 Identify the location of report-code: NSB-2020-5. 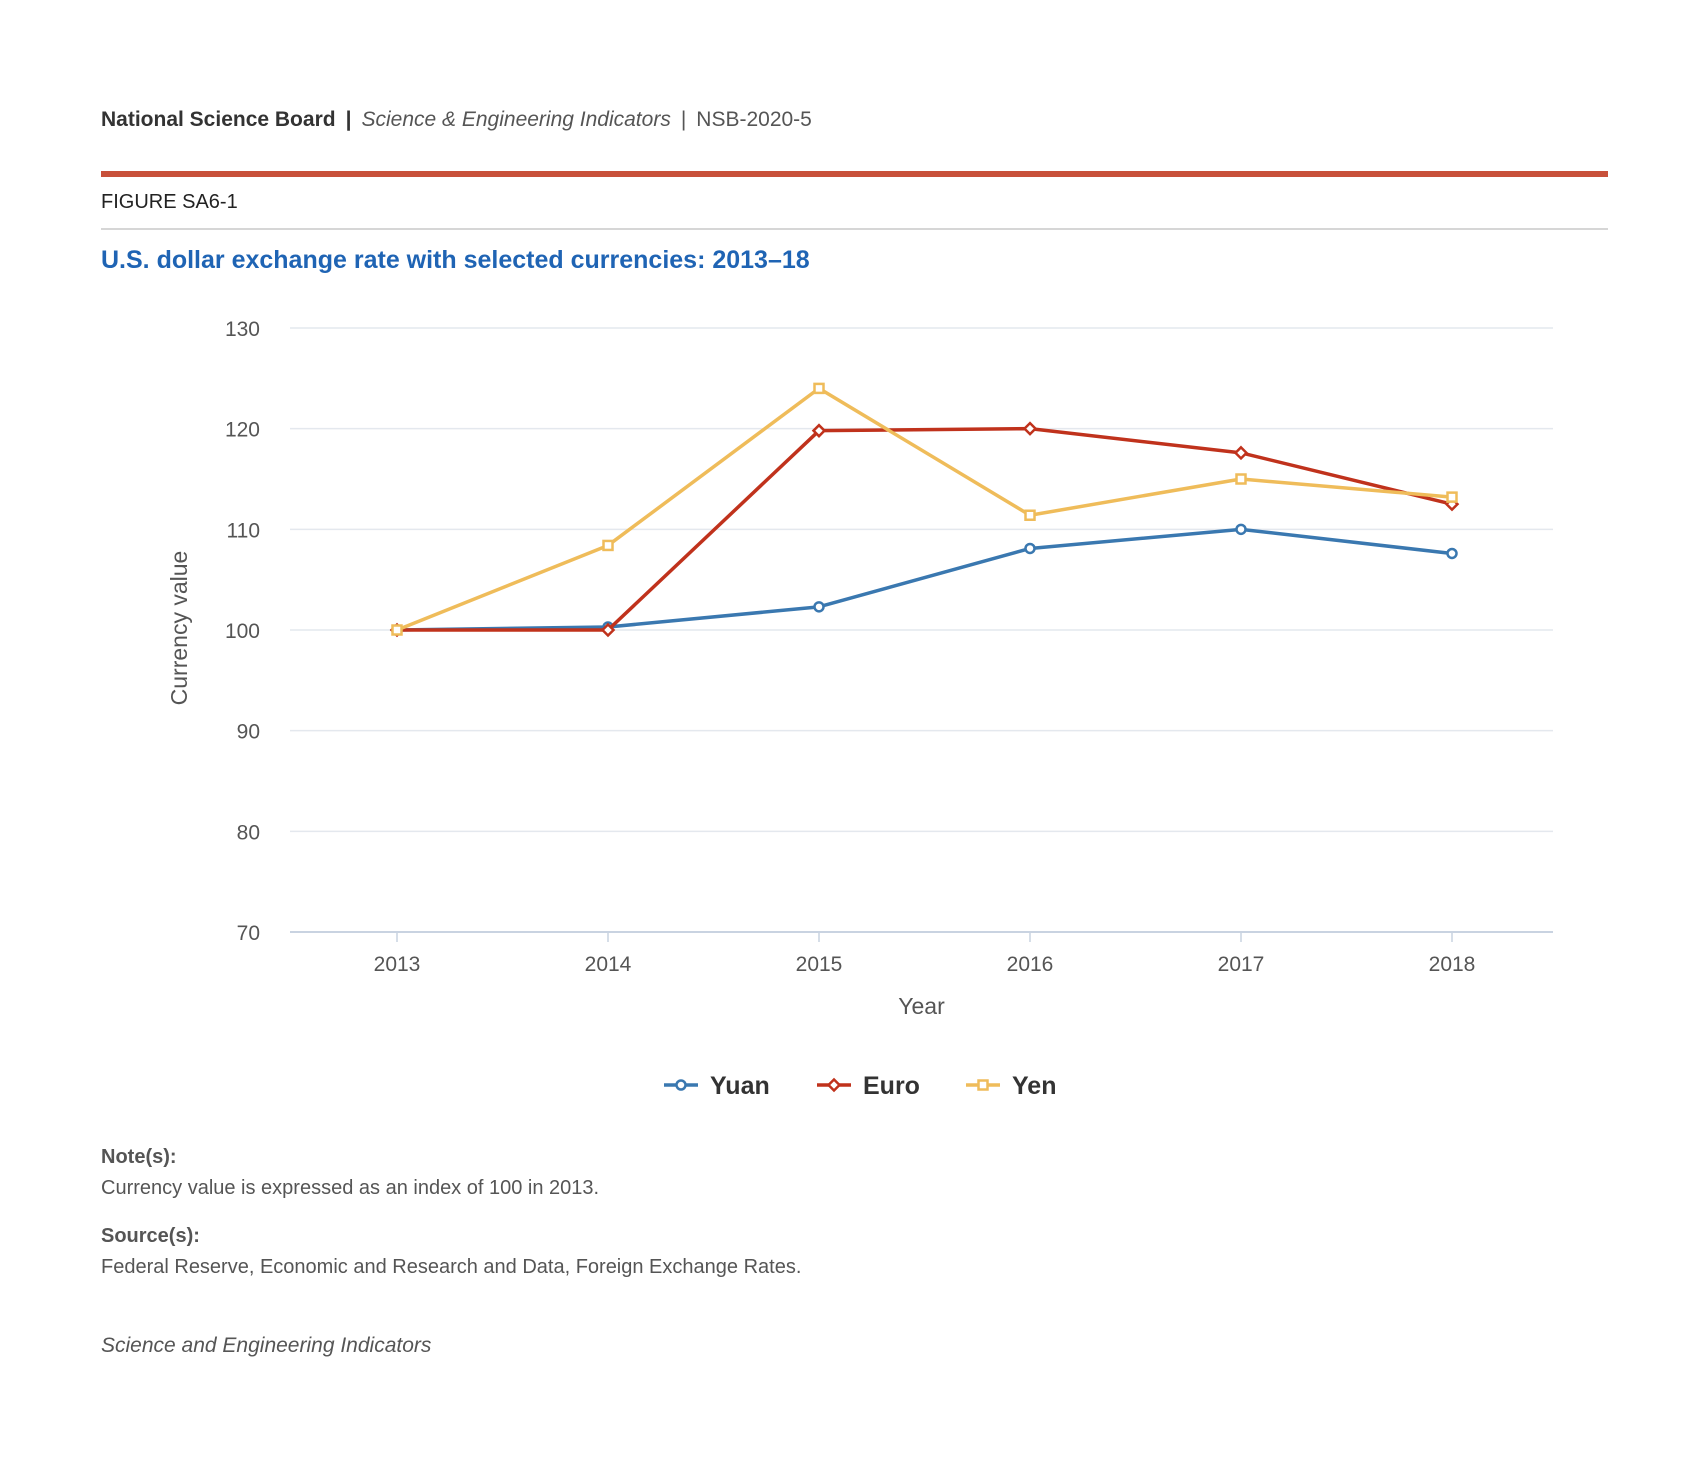
(754, 119).